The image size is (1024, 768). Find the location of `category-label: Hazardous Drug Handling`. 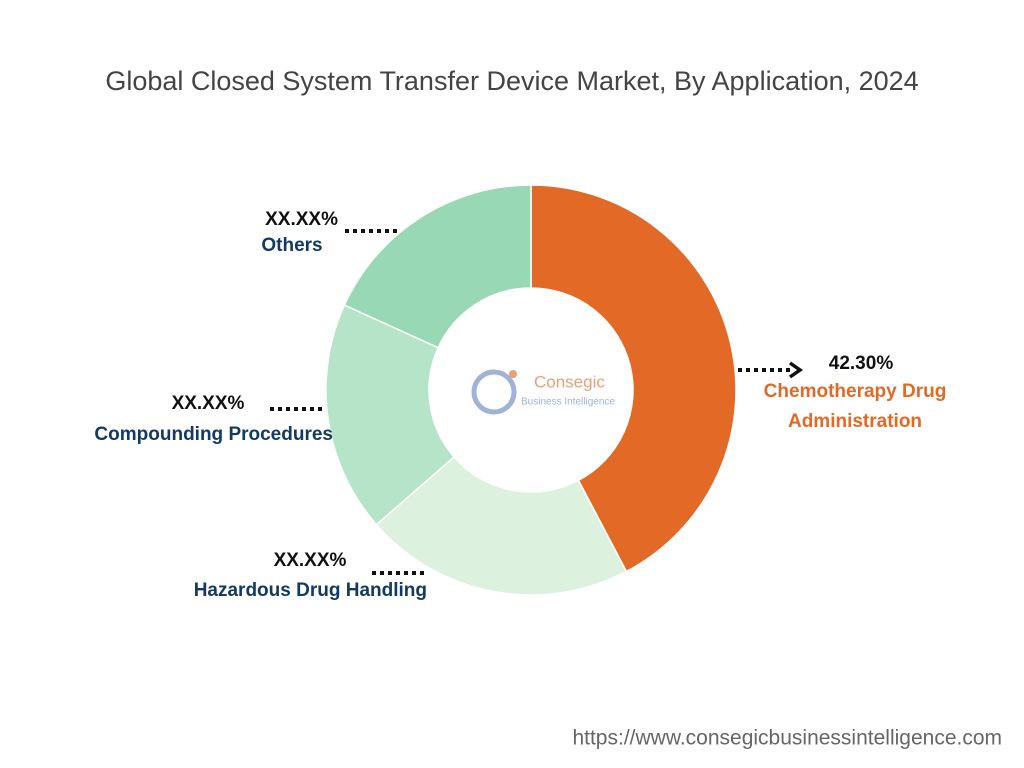

category-label: Hazardous Drug Handling is located at coordinates (310, 590).